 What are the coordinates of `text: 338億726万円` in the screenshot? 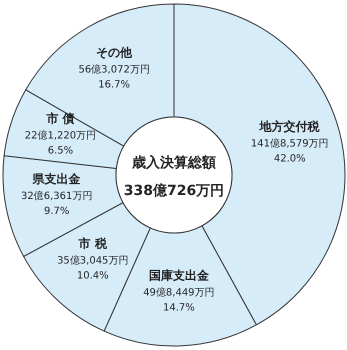 It's located at (174, 190).